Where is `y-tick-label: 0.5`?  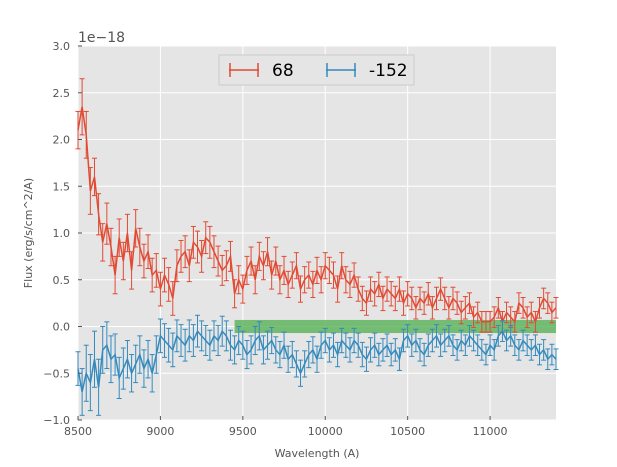 y-tick-label: 0.5 is located at coordinates (62, 280).